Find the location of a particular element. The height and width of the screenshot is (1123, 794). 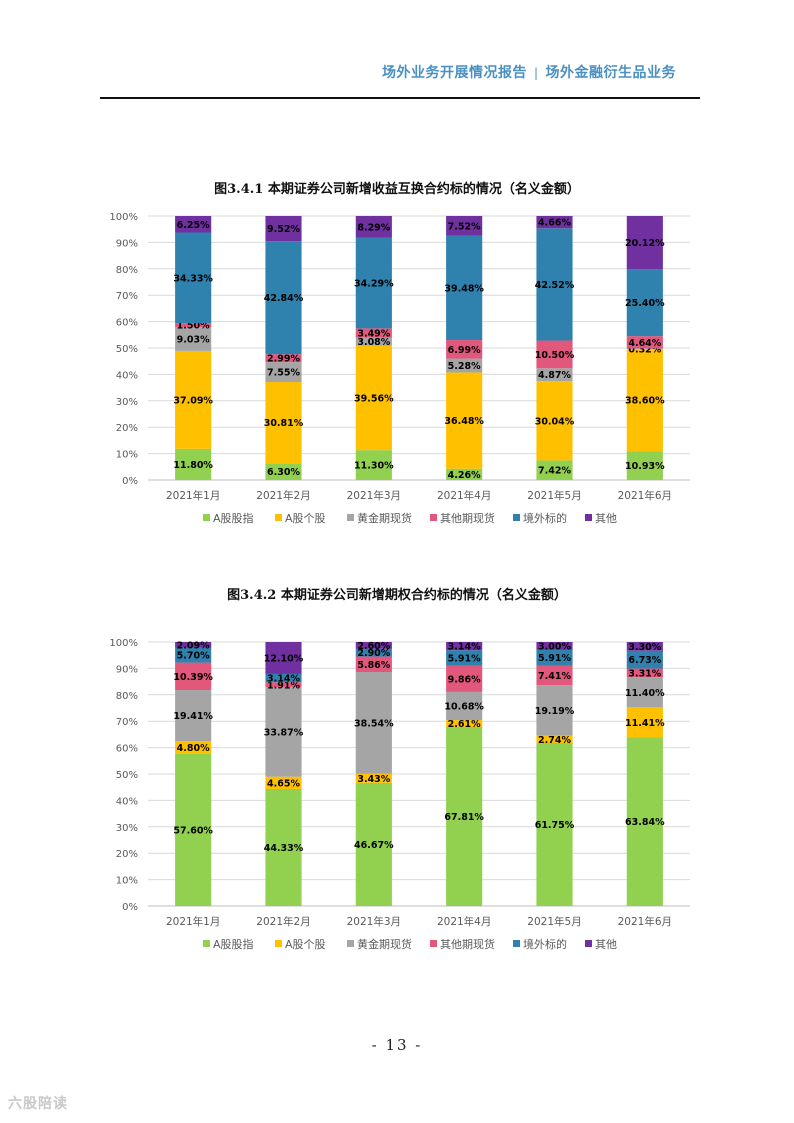

x-tick-label: 2021年5月 is located at coordinates (554, 495).